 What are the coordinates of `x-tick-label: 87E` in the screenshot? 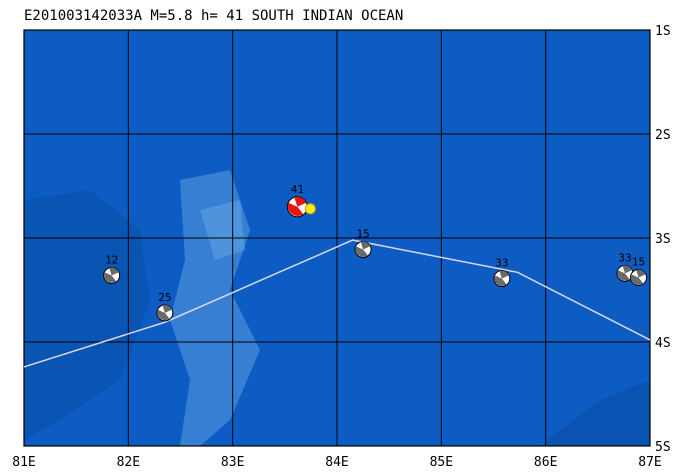 It's located at (649, 462).